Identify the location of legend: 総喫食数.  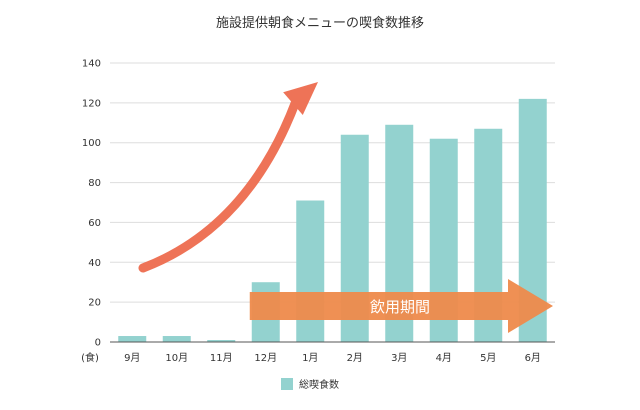
(310, 384).